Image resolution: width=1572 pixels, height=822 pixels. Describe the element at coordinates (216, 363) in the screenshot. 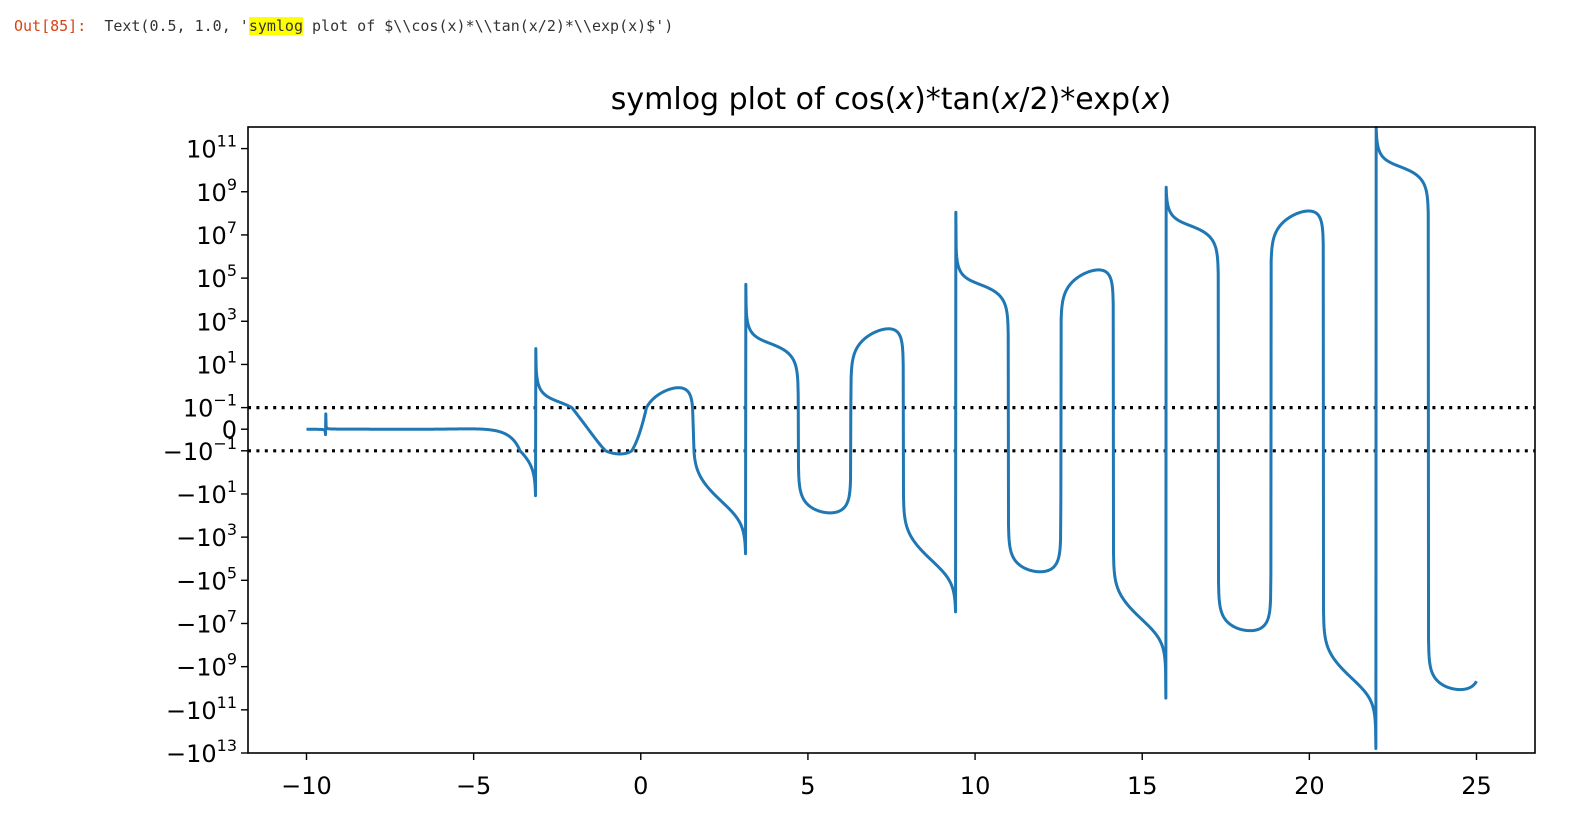

I see `y-tick-label: 10¹` at that location.